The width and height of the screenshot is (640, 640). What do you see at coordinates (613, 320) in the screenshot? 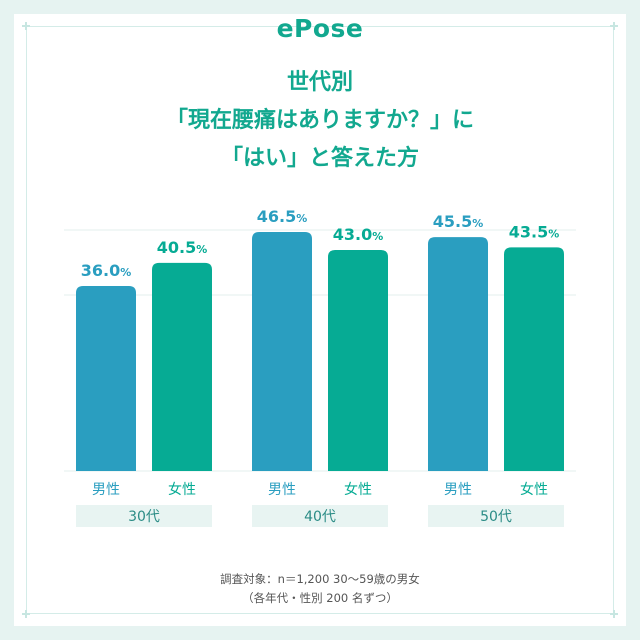
I see `frame-line-right` at bounding box center [613, 320].